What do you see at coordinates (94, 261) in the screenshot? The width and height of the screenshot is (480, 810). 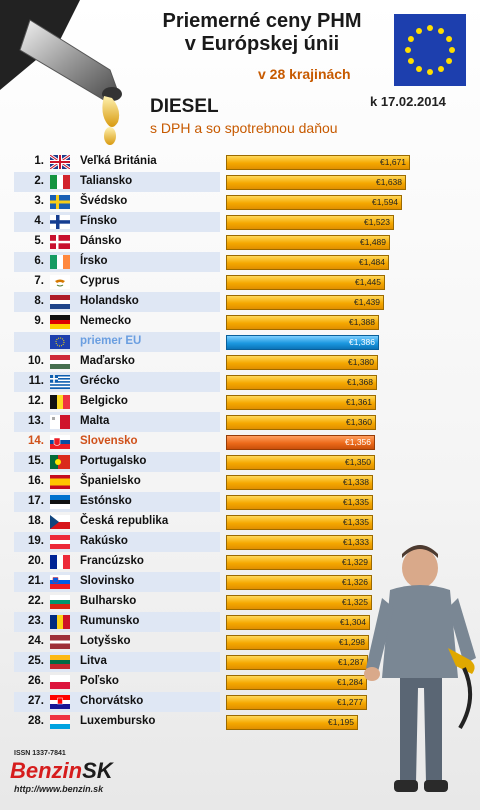 I see `country-label: Írsko` at bounding box center [94, 261].